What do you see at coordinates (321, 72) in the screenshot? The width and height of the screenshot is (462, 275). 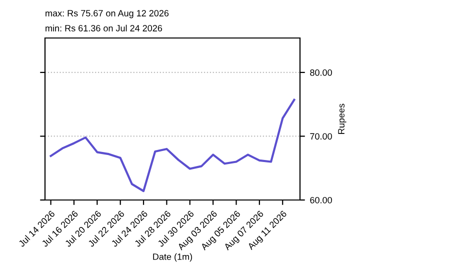 I see `y-tick-label: 80.00` at bounding box center [321, 72].